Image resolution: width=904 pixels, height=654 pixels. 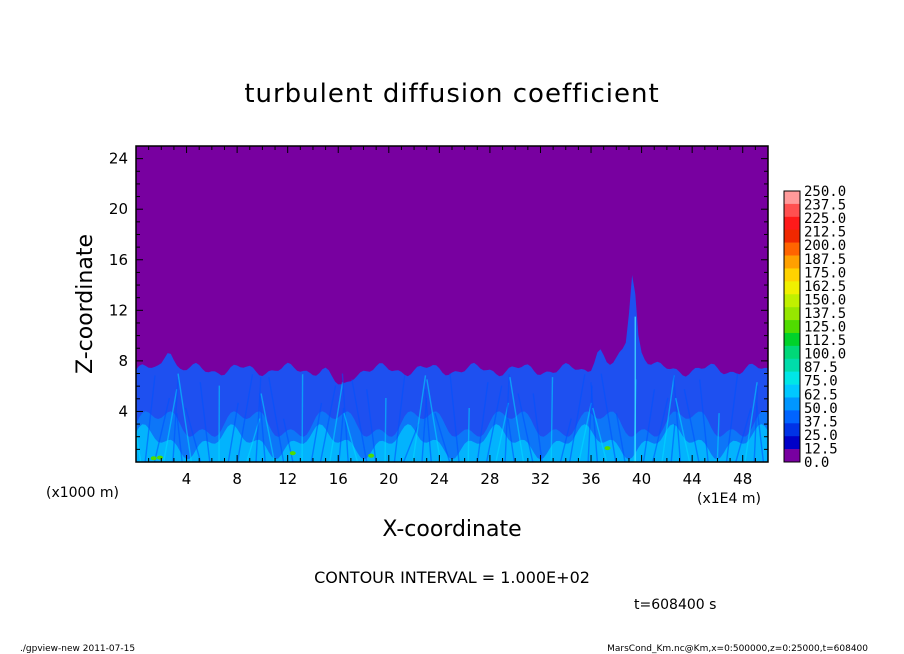 What do you see at coordinates (825, 219) in the screenshot?
I see `colorbar-level-label: 225.0` at bounding box center [825, 219].